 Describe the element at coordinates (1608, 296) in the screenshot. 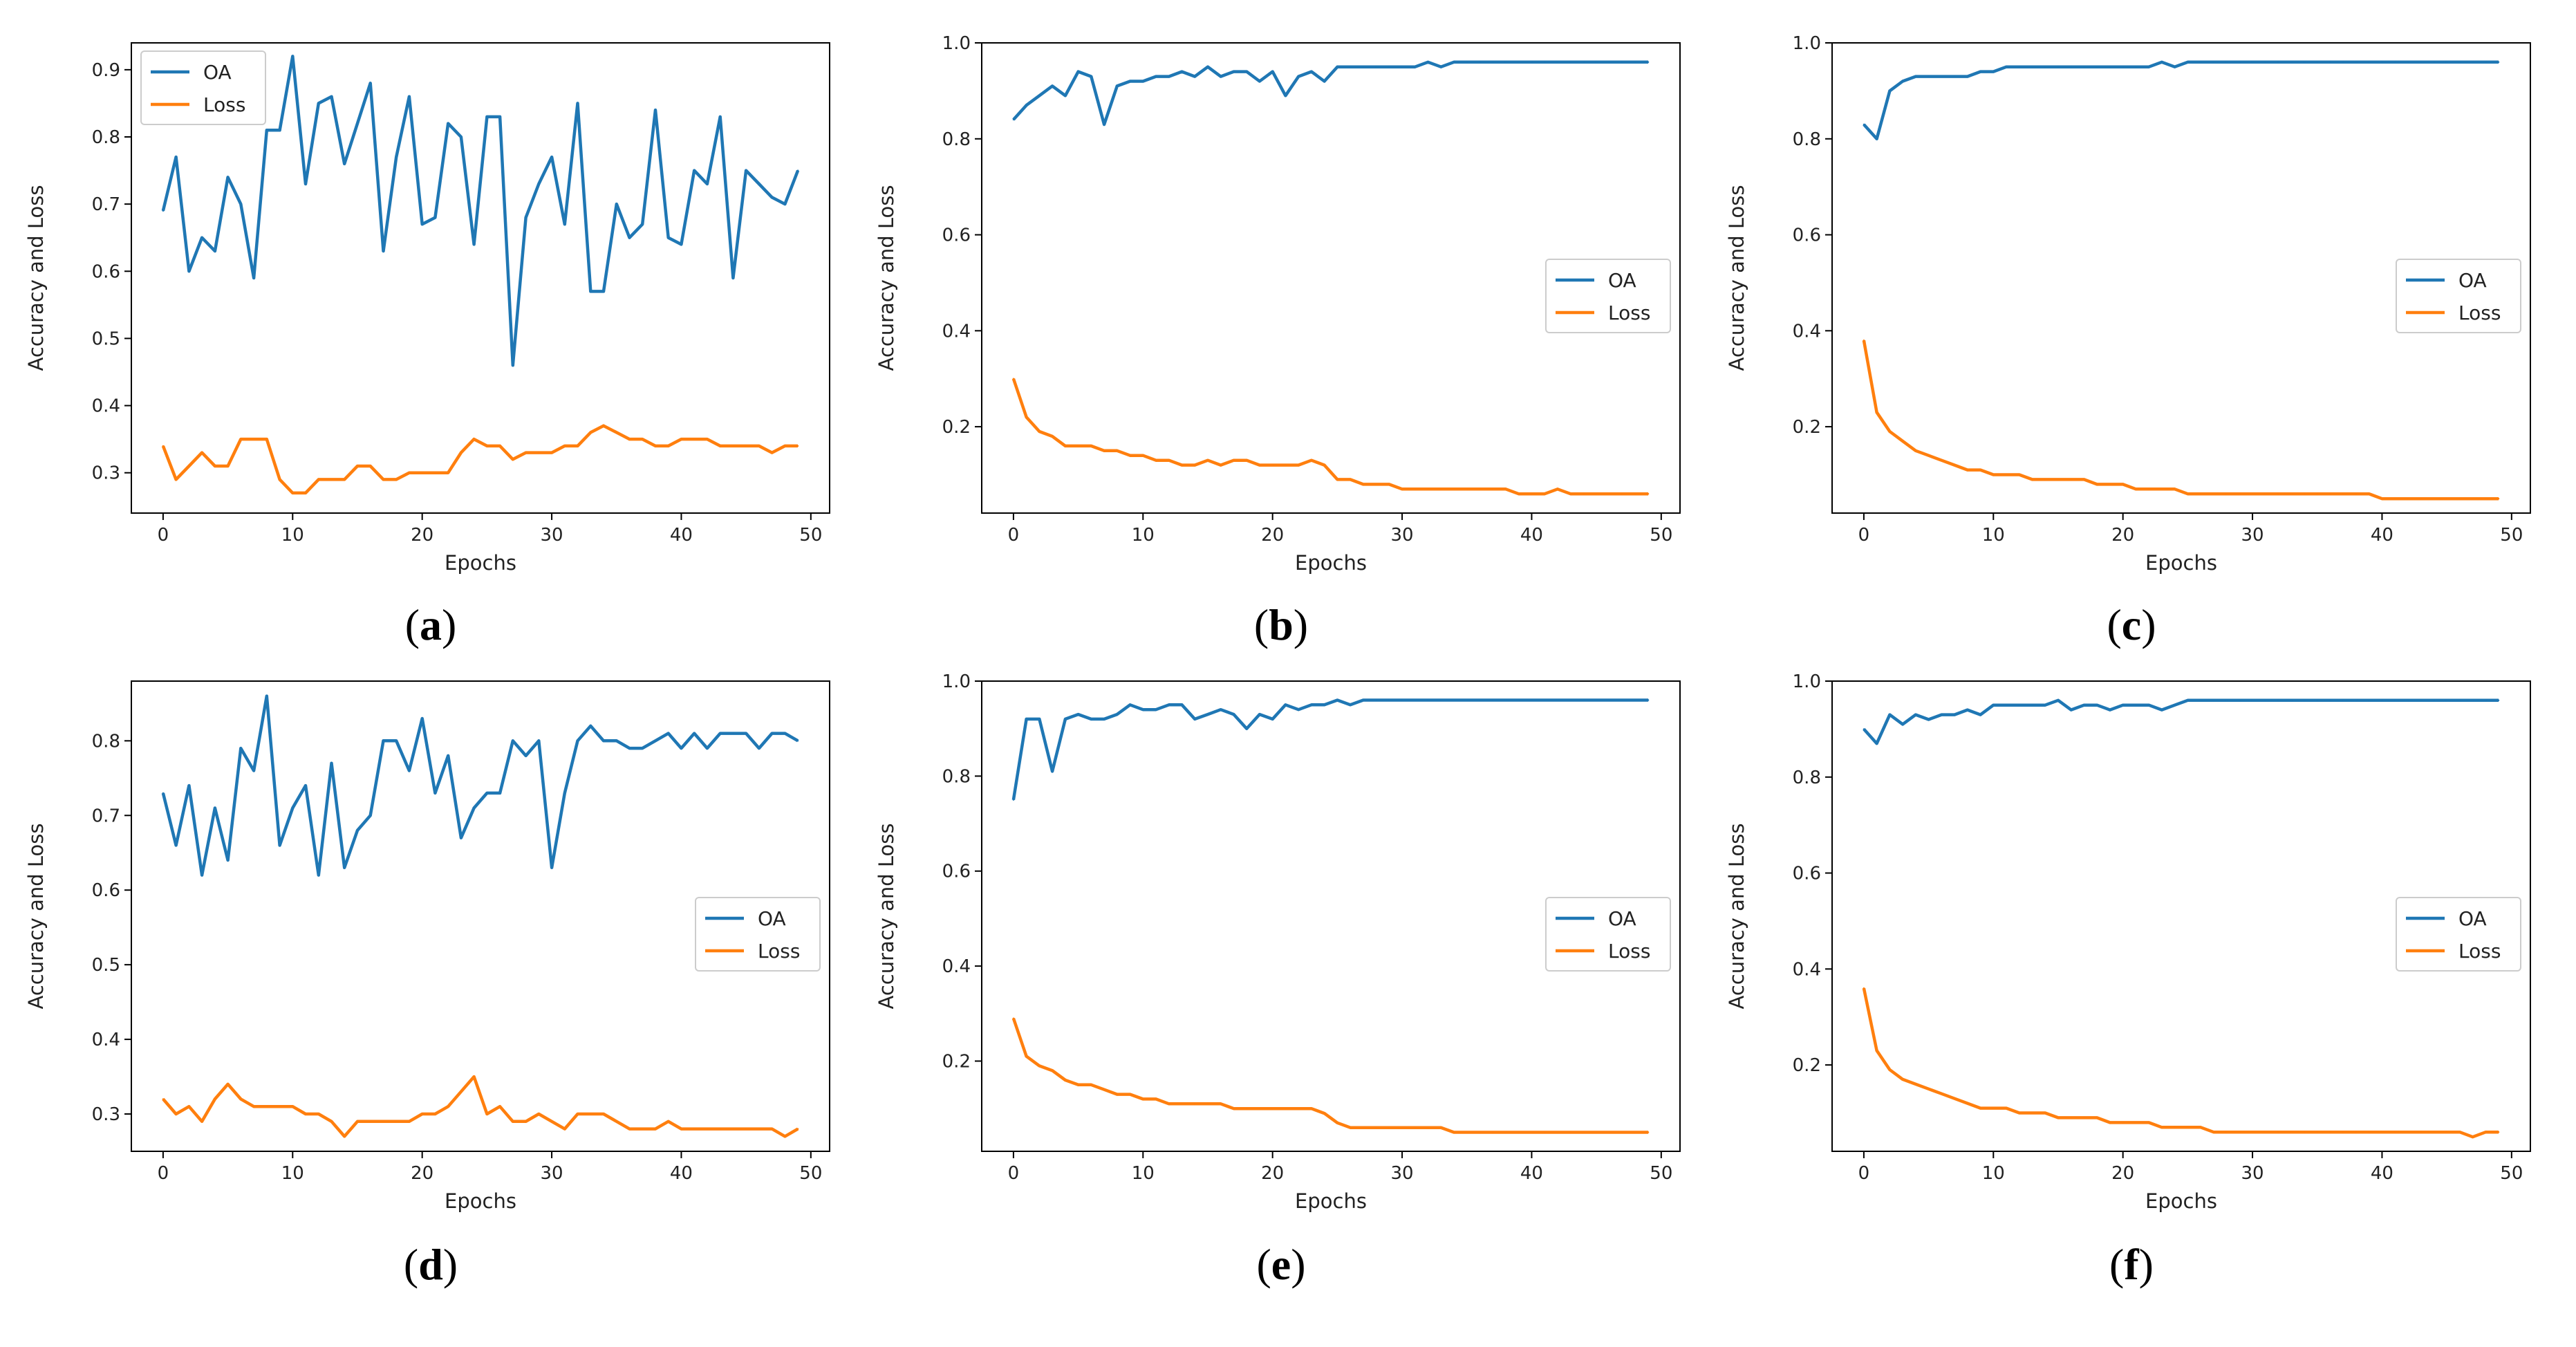

I see `legend-box` at that location.